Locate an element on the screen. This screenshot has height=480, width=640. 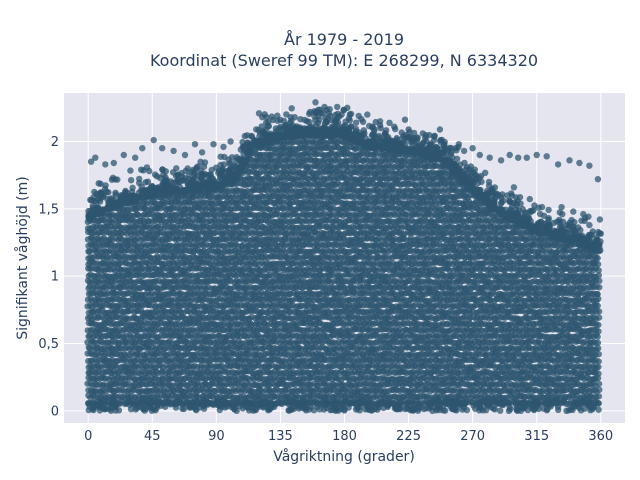
chart-title: År 1979 - 2019 is located at coordinates (344, 39).